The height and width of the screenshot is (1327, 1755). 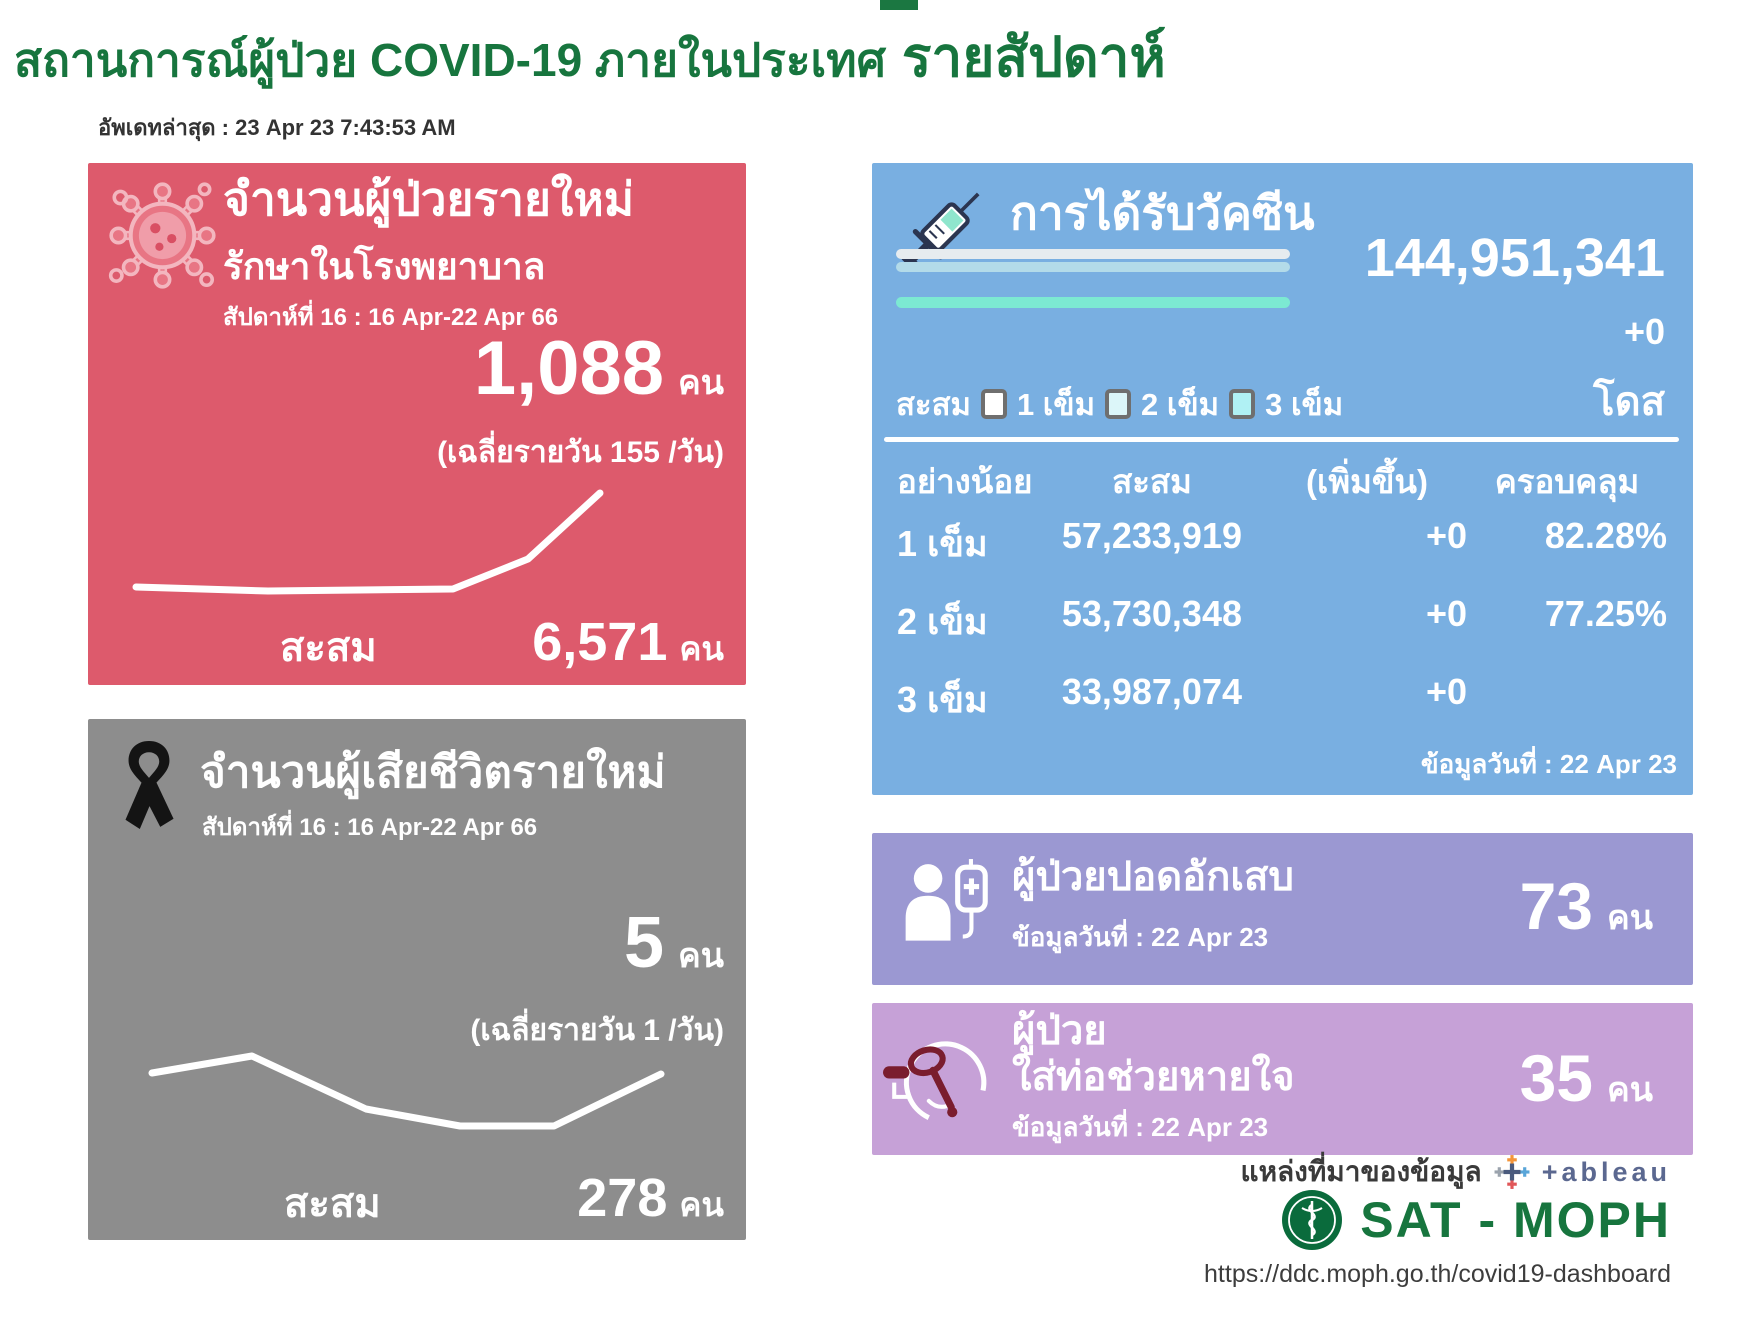 I want to click on pneumonia-number: 73, so click(x=1556, y=906).